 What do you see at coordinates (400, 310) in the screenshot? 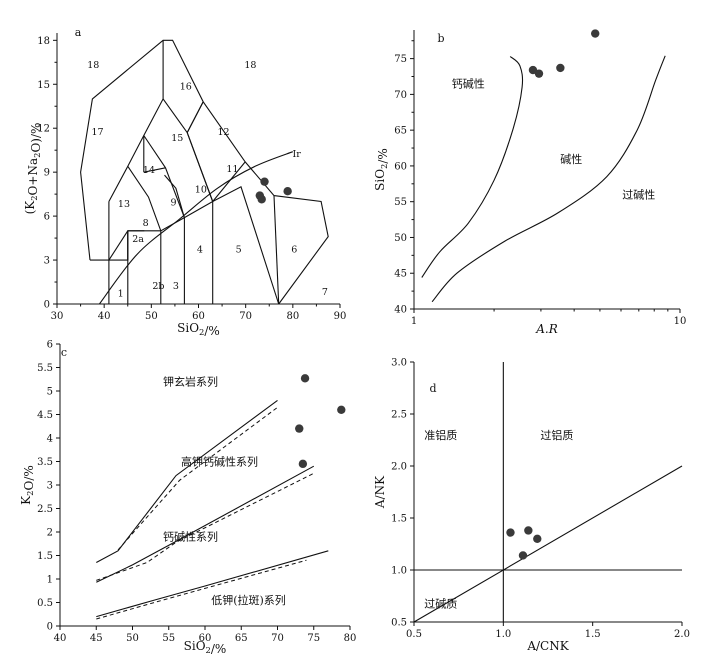
I see `y-tick-label: 40` at bounding box center [400, 310].